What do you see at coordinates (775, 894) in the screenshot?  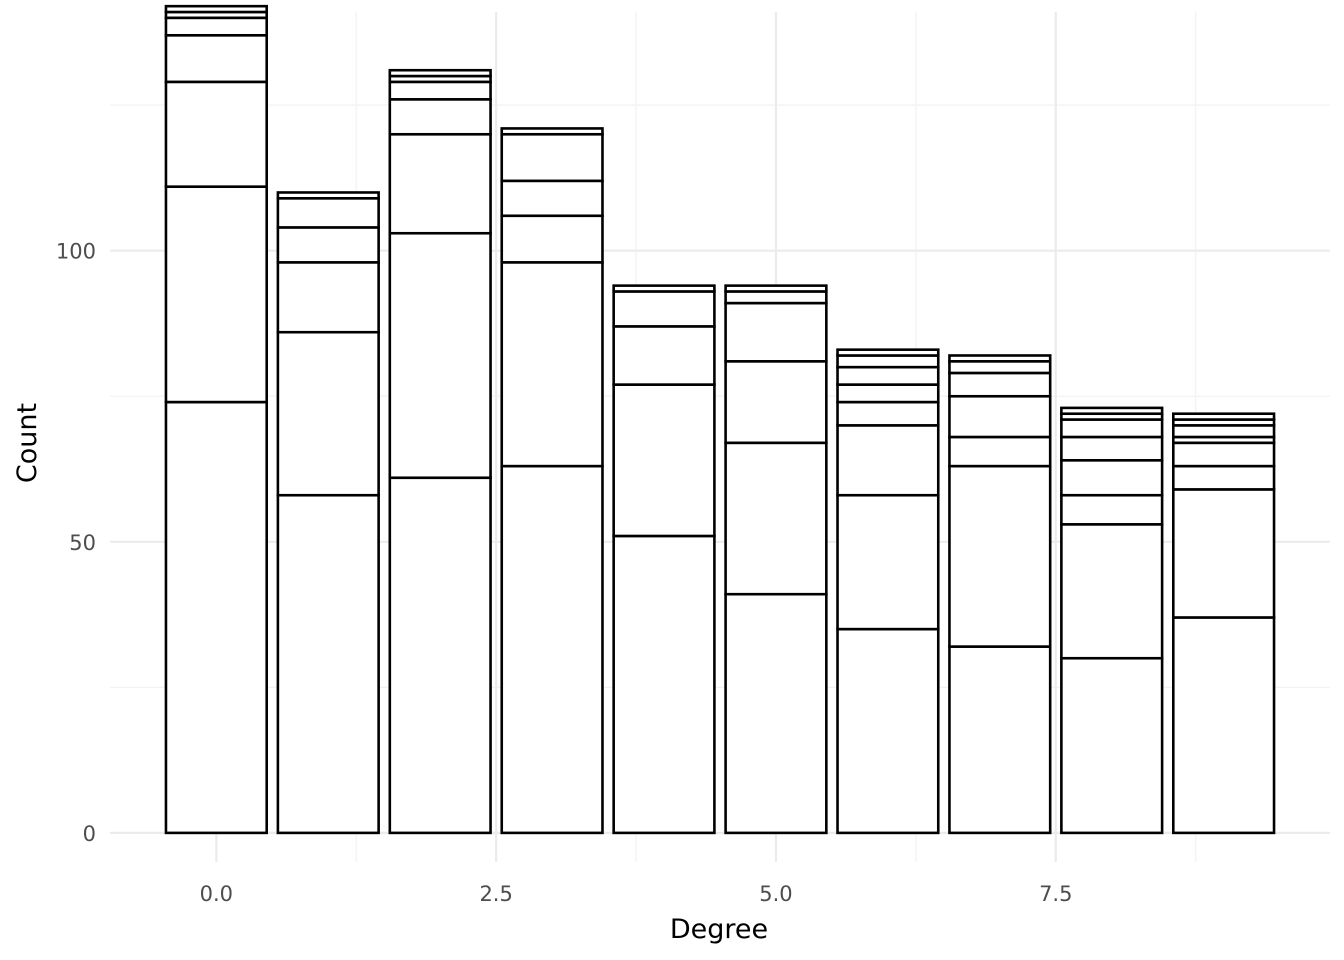 I see `x-tick-label: 5.0` at bounding box center [775, 894].